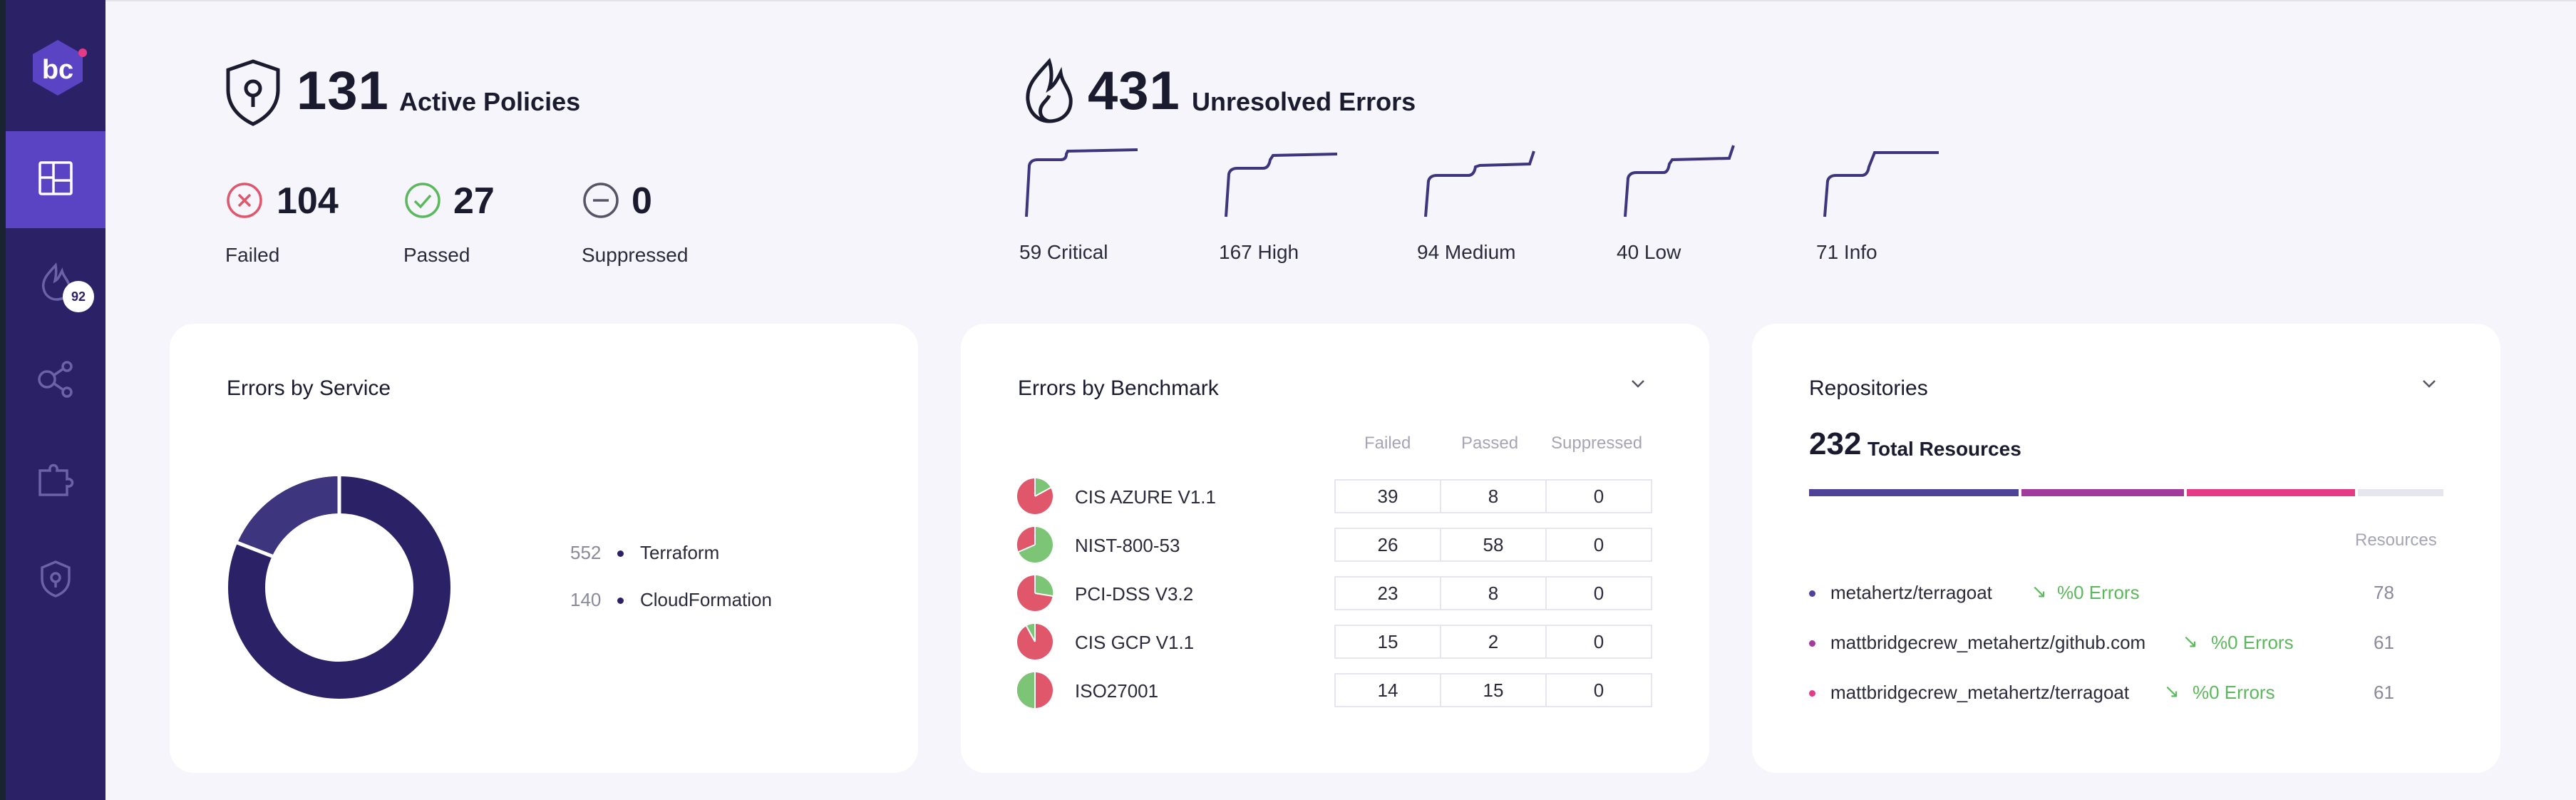 This screenshot has width=2576, height=800. What do you see at coordinates (1911, 592) in the screenshot?
I see `repo-name: metahertz/terragoat` at bounding box center [1911, 592].